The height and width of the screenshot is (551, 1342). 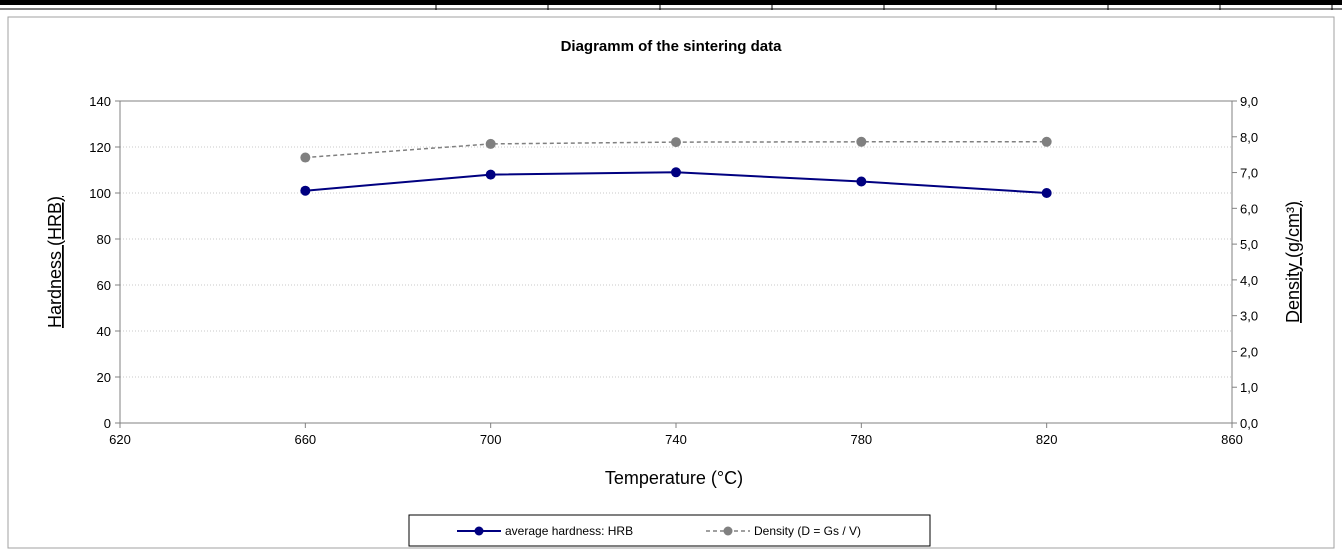 I want to click on x-axis-label: Temperature (°C), so click(x=674, y=478).